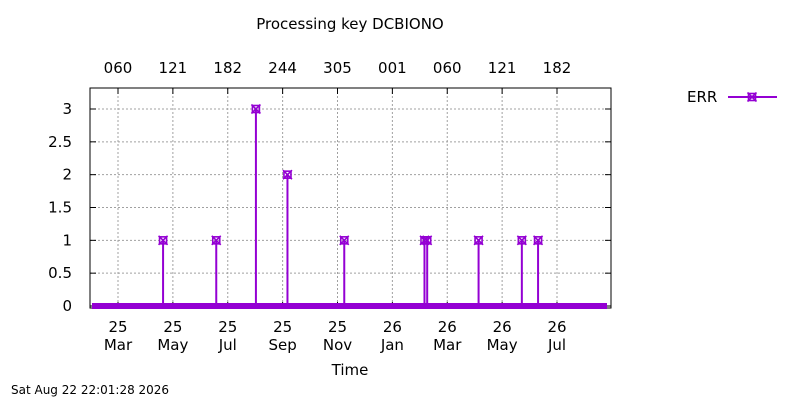  What do you see at coordinates (67, 306) in the screenshot?
I see `y-tick-label: 0` at bounding box center [67, 306].